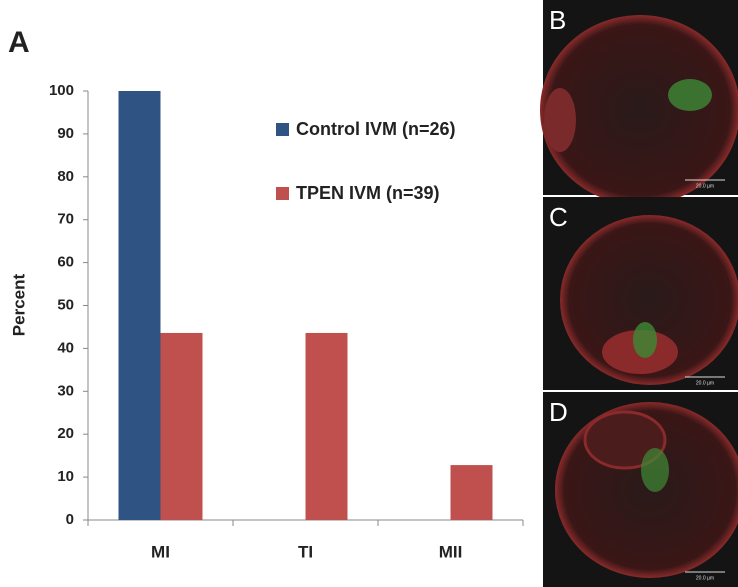 Image resolution: width=738 pixels, height=587 pixels. I want to click on x-tick-label: MII, so click(451, 551).